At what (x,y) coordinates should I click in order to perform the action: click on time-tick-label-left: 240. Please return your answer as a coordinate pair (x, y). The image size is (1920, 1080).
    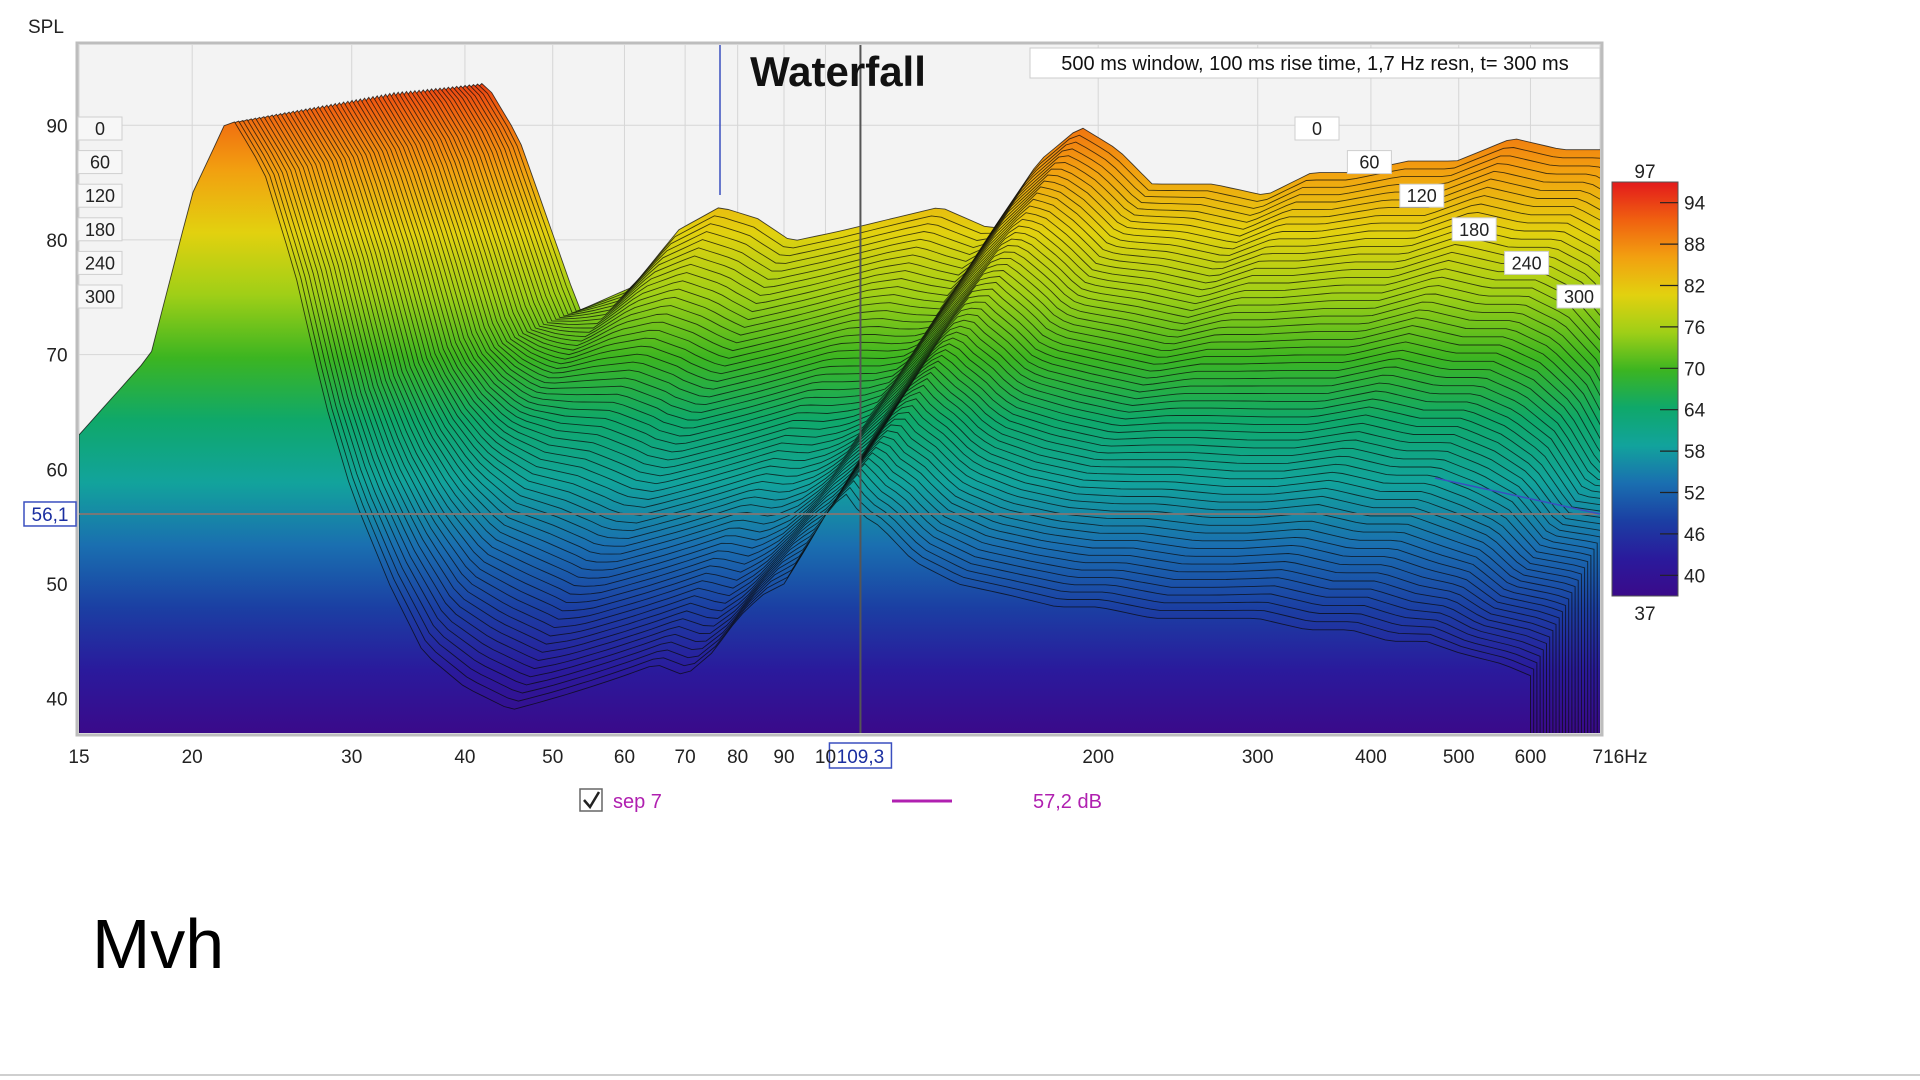
    Looking at the image, I should click on (100, 263).